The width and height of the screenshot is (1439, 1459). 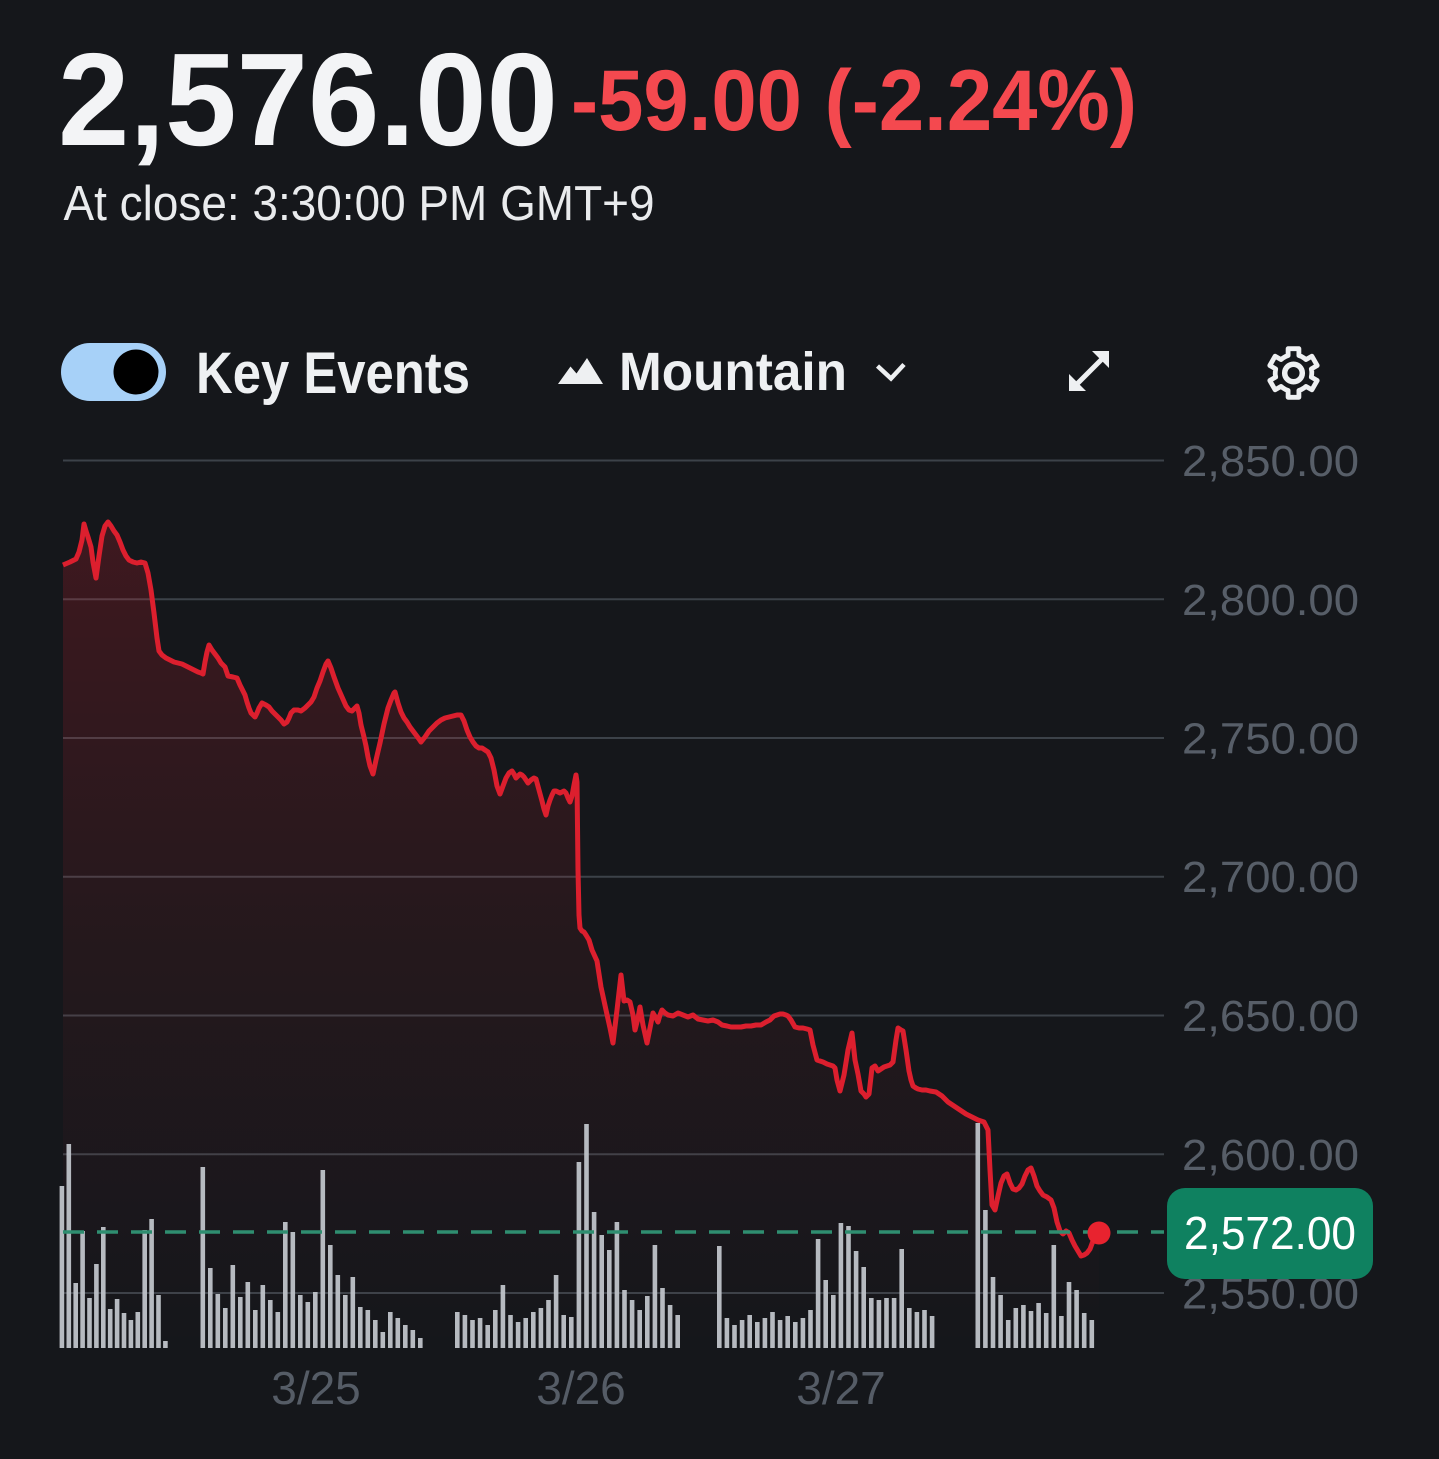 What do you see at coordinates (1270, 600) in the screenshot?
I see `svg-text: 2,800.00` at bounding box center [1270, 600].